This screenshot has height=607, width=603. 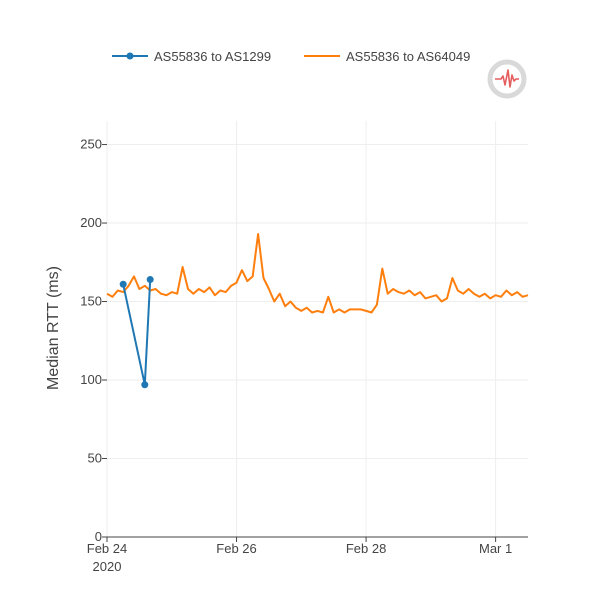 I want to click on legend-marker, so click(x=130, y=56).